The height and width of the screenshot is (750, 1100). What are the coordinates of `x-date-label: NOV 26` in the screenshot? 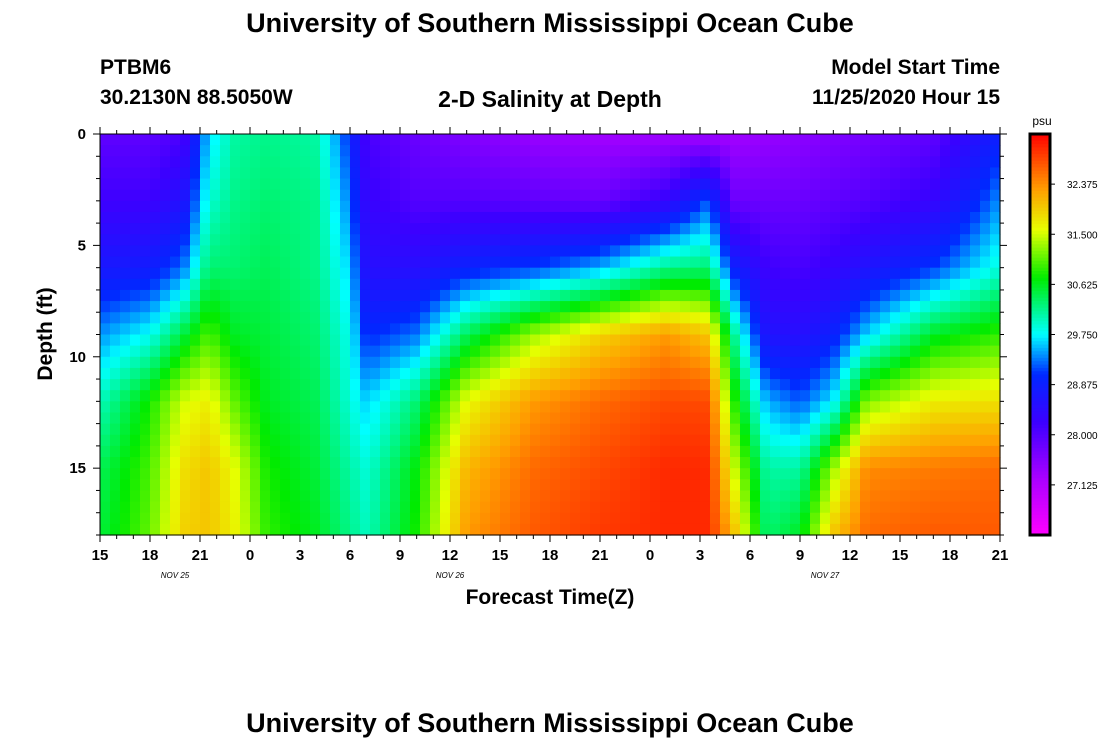 It's located at (450, 575).